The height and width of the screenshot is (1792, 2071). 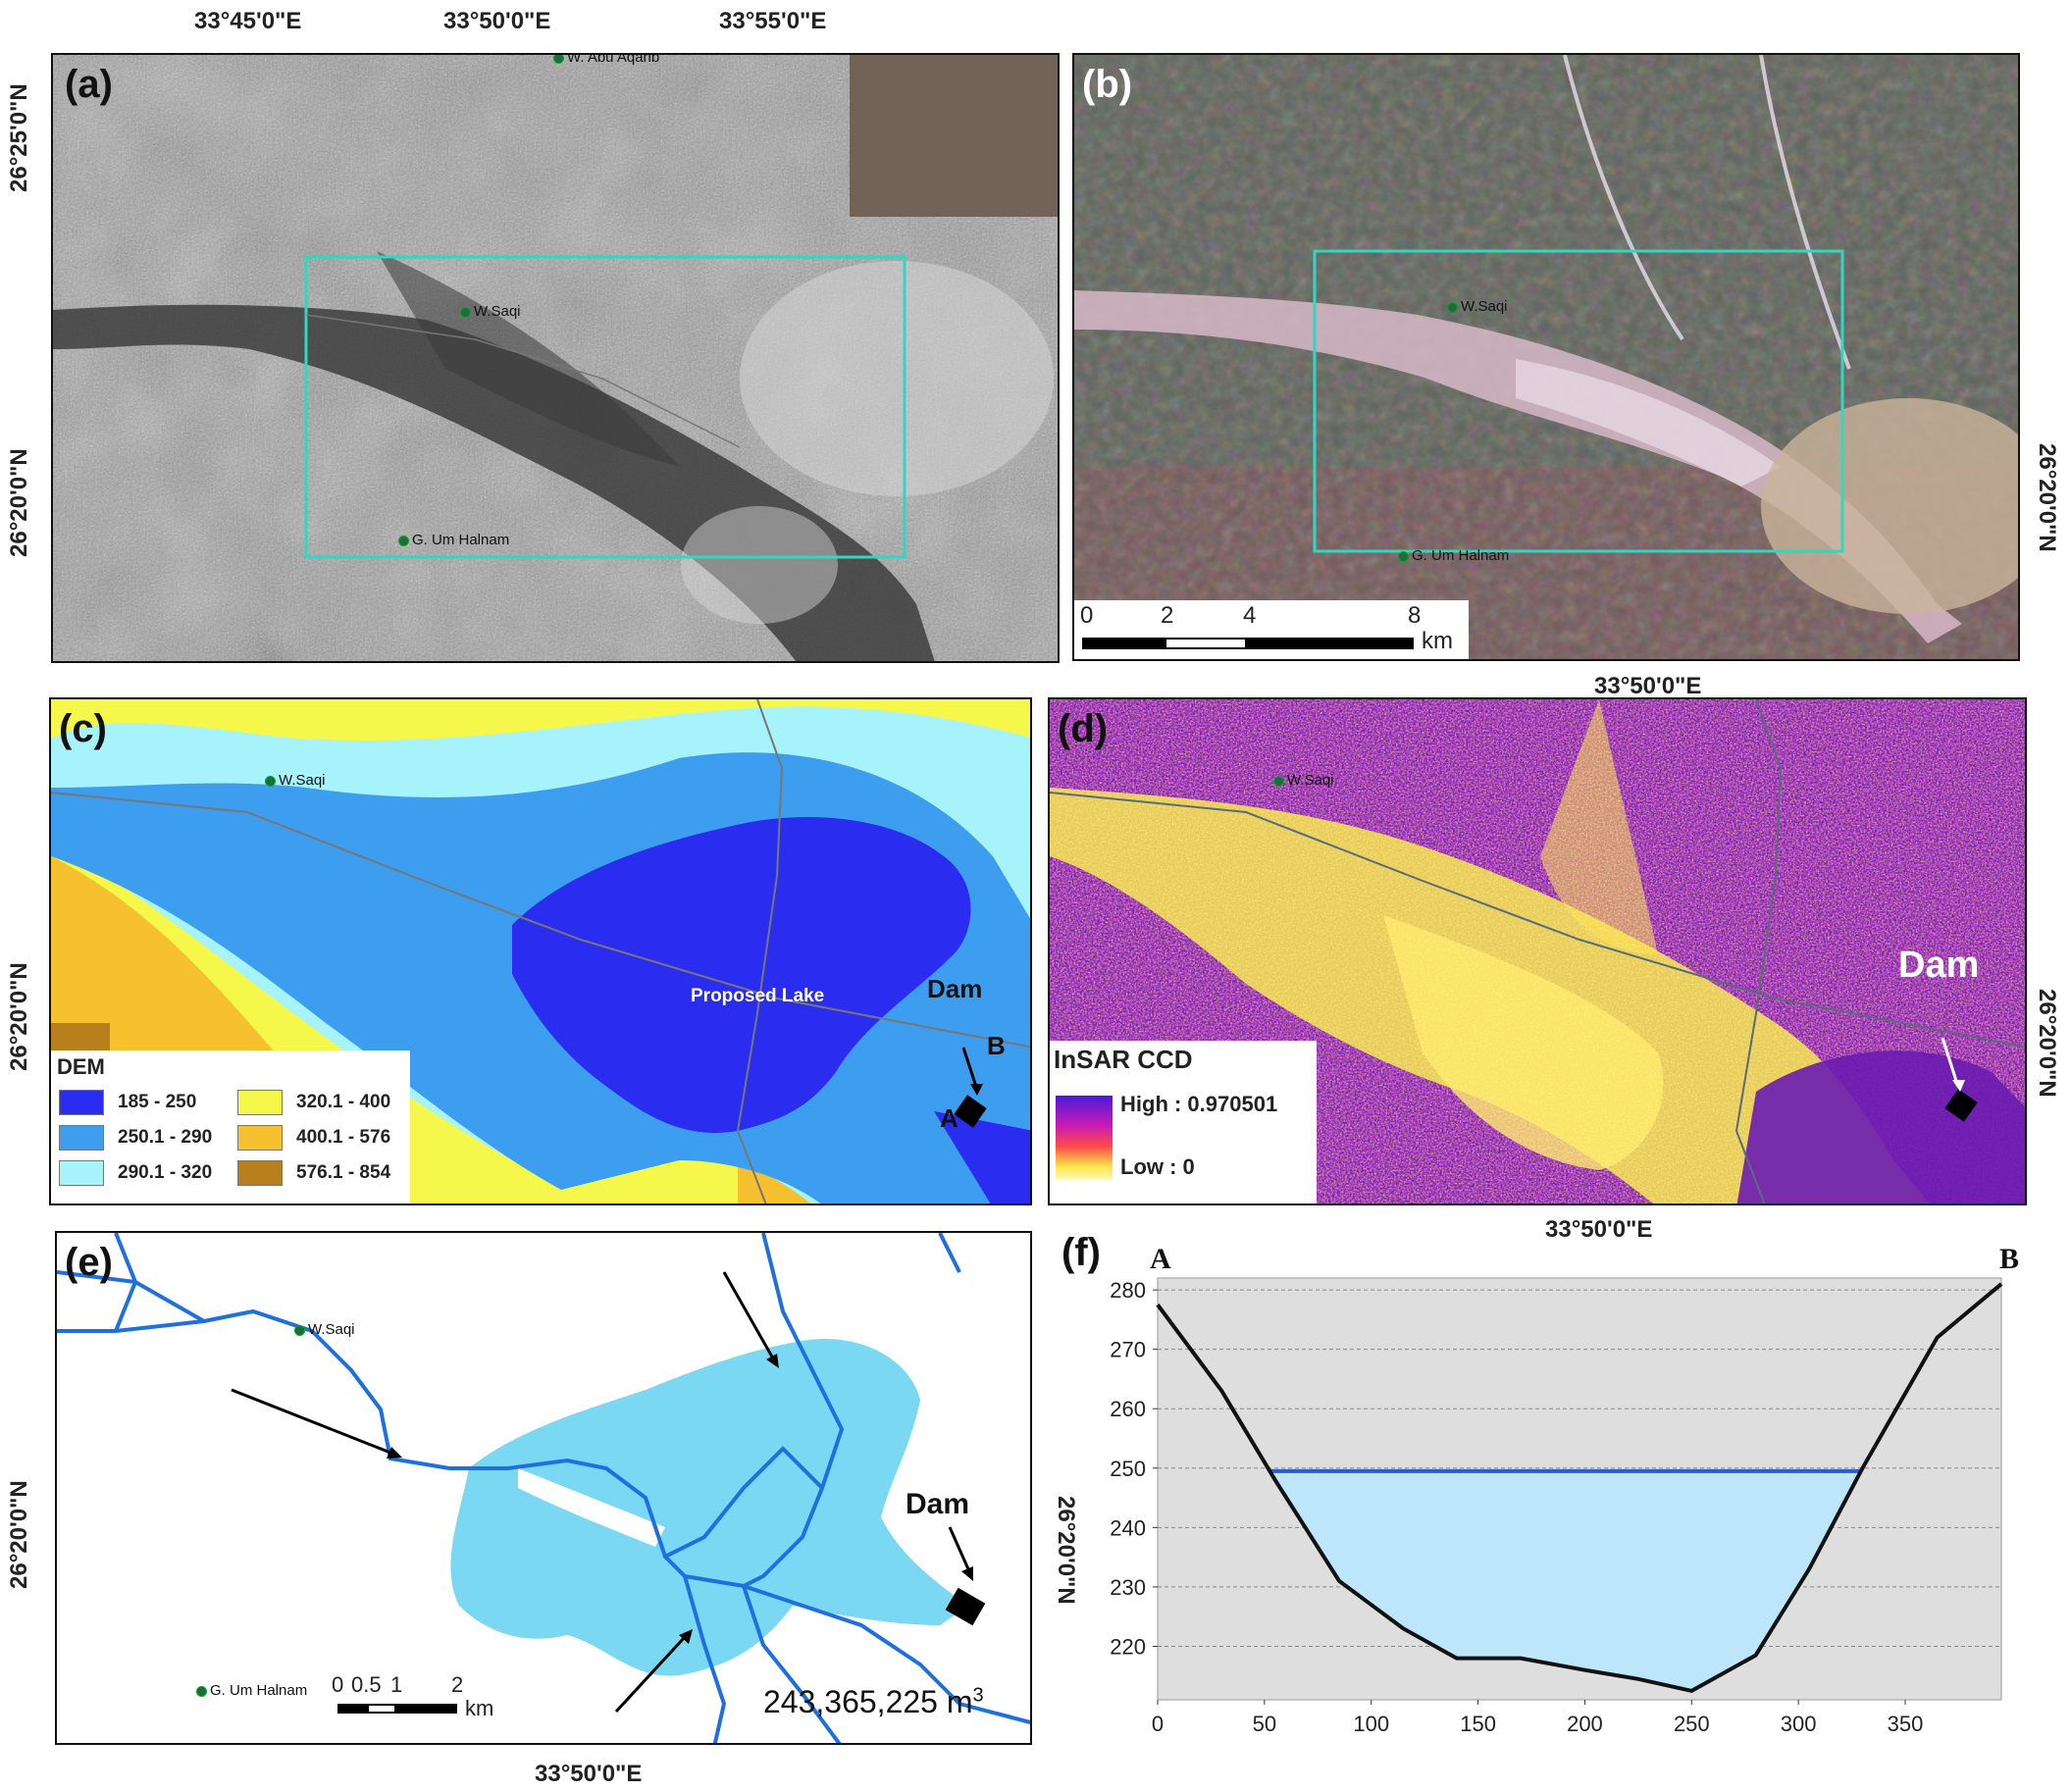 I want to click on dam-label-d: Dam, so click(x=1939, y=965).